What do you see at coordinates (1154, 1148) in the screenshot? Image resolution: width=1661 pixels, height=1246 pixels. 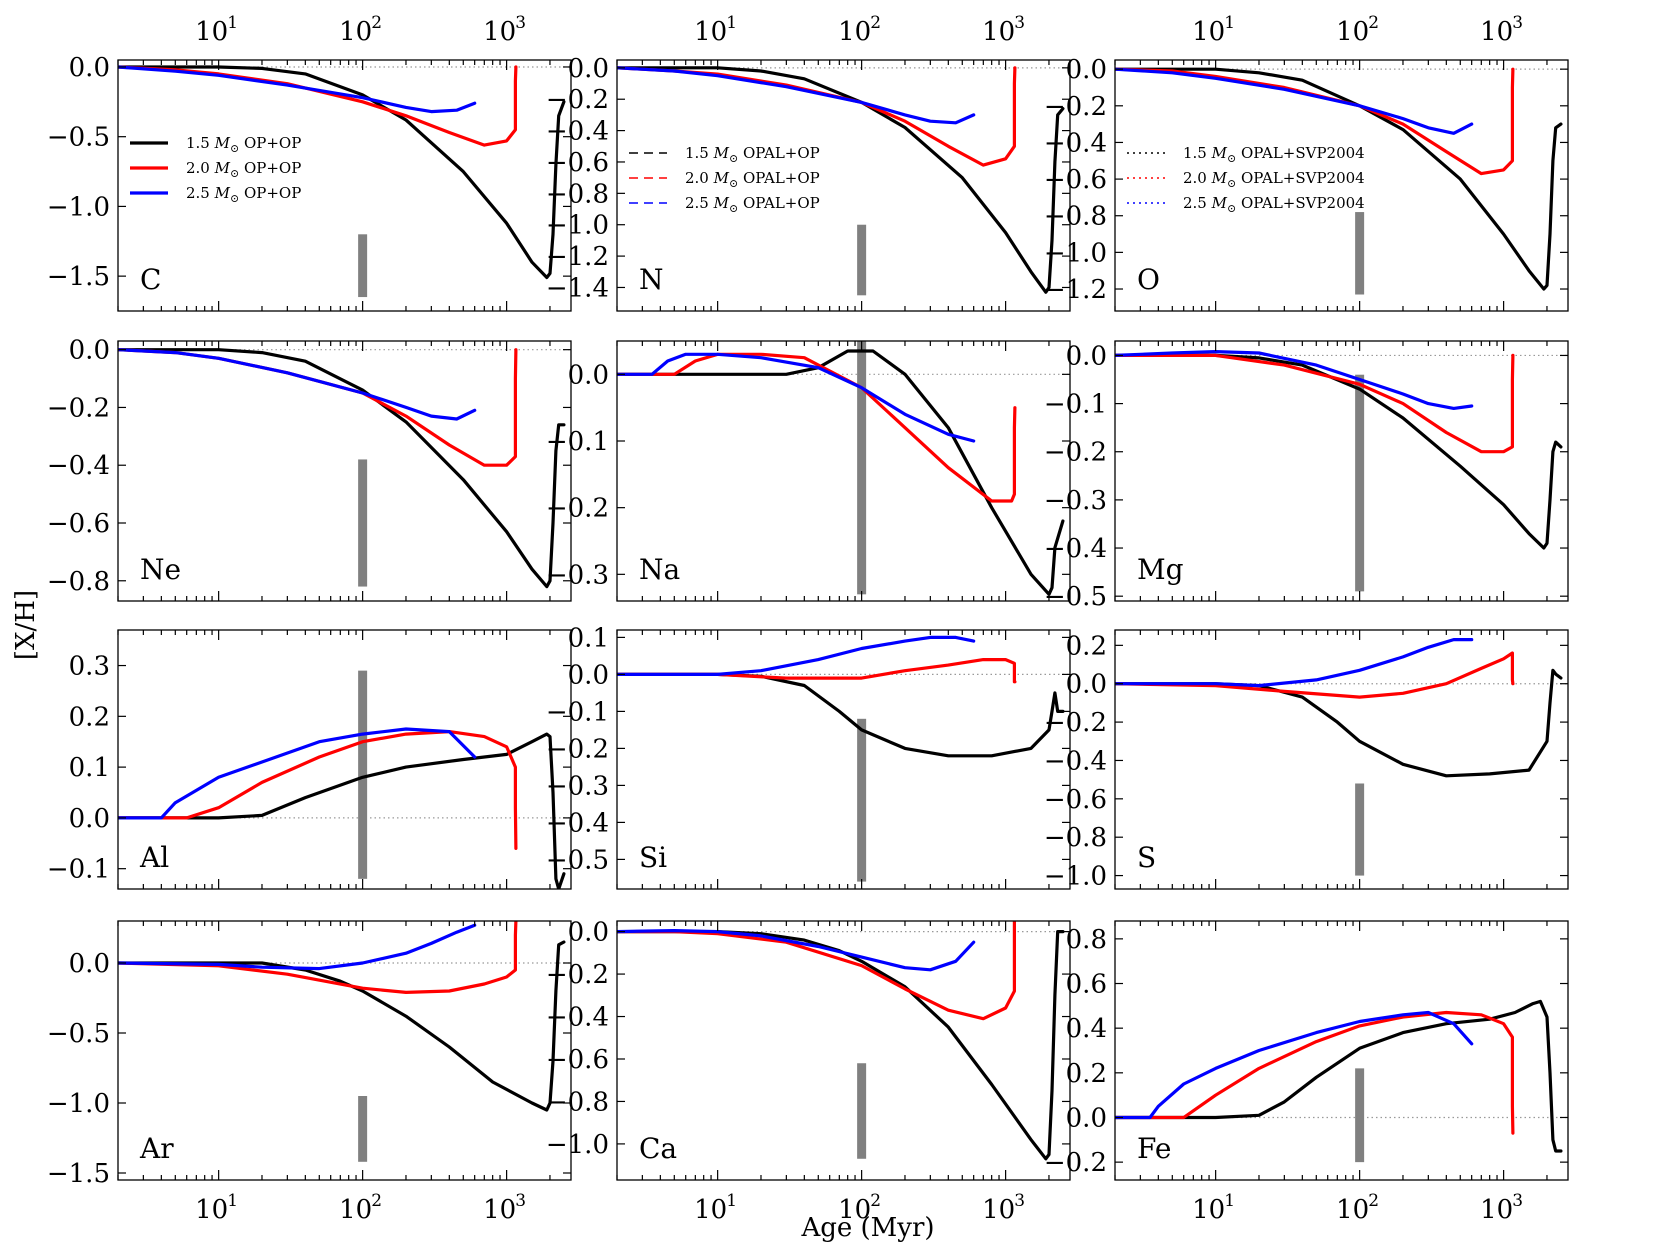 I see `element-label: Fe` at bounding box center [1154, 1148].